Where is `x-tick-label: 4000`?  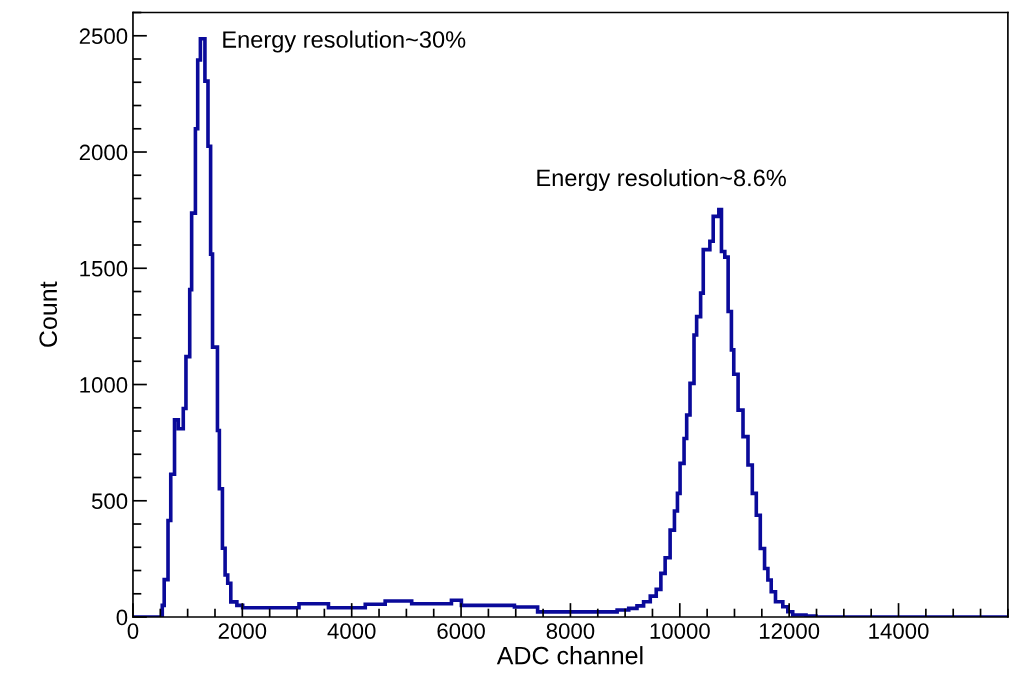 x-tick-label: 4000 is located at coordinates (351, 631).